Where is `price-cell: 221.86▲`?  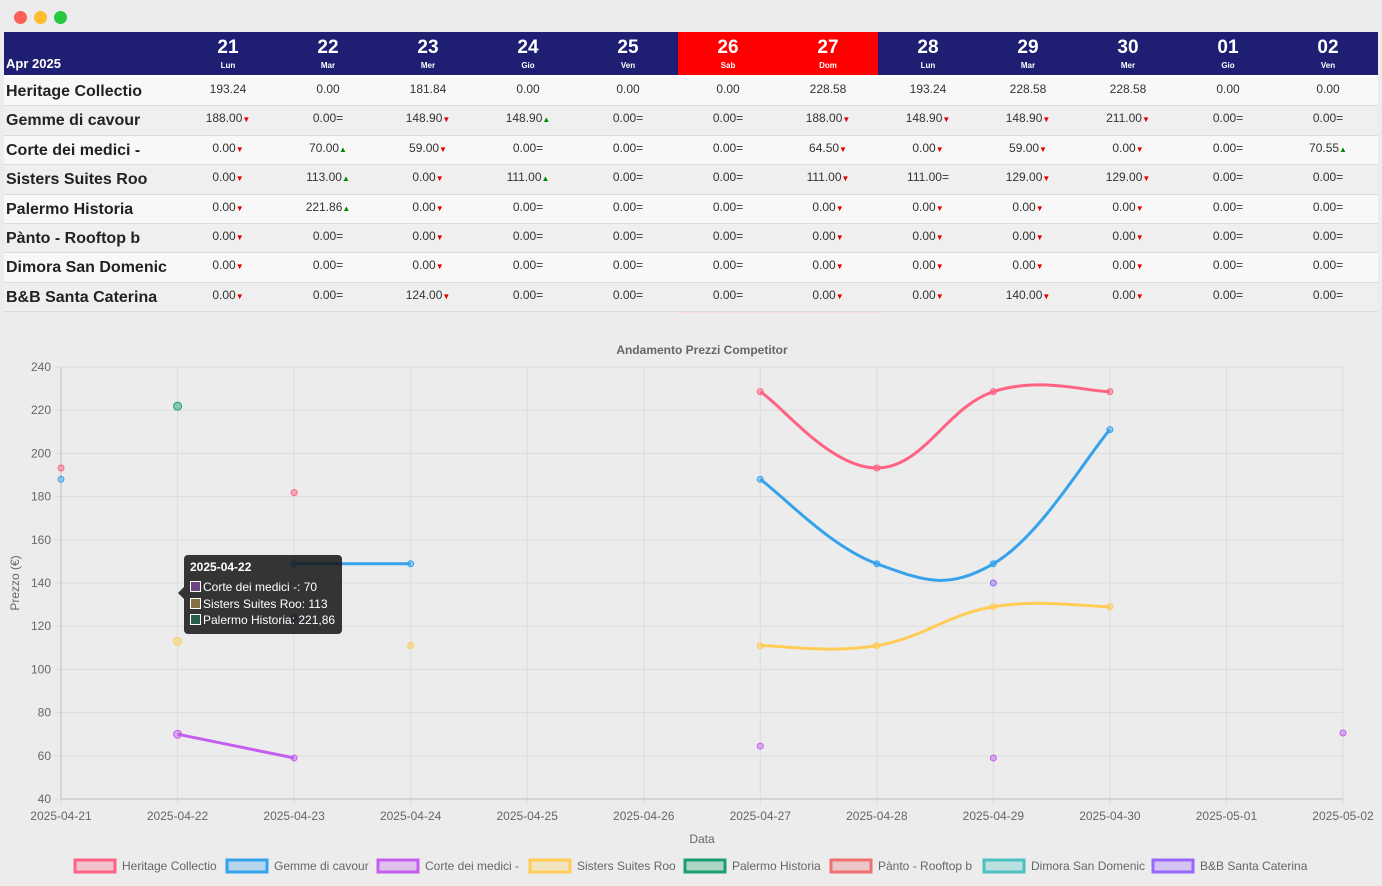
price-cell: 221.86▲ is located at coordinates (328, 207).